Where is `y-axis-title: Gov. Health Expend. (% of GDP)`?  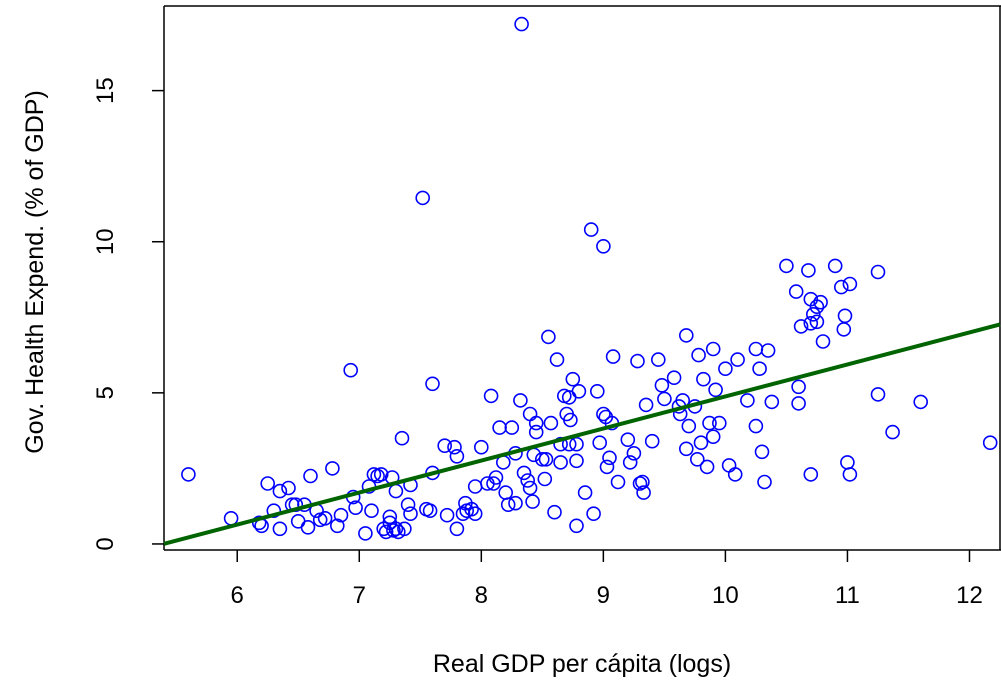
y-axis-title: Gov. Health Expend. (% of GDP) is located at coordinates (35, 272).